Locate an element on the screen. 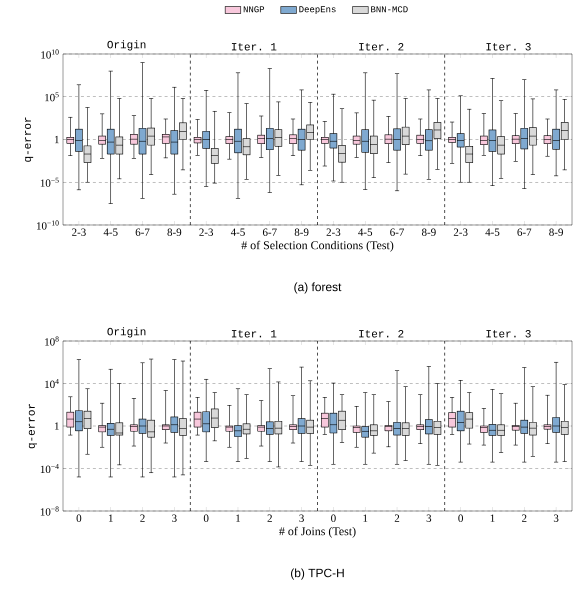 Image resolution: width=581 pixels, height=592 pixels. y-tick-label: 10$^{−8}$ is located at coordinates (49, 511).